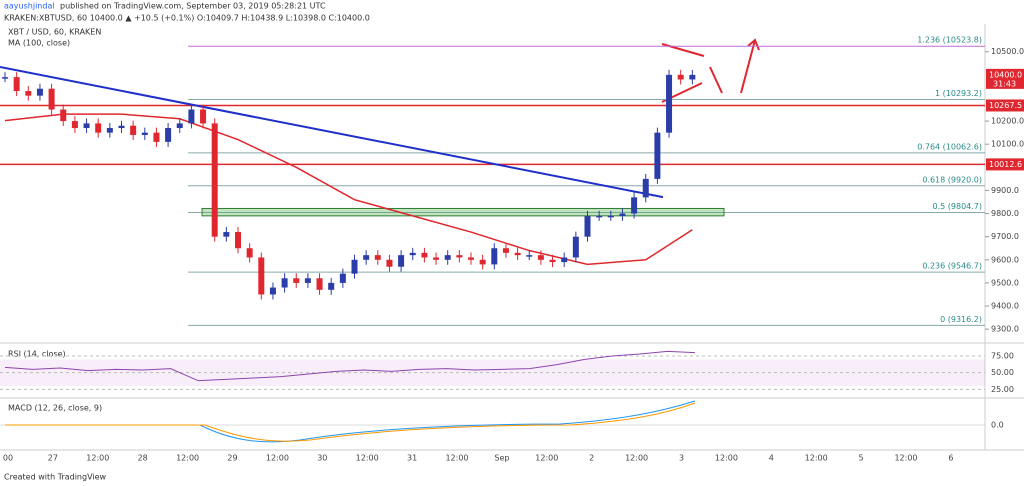 This screenshot has height=486, width=1024. What do you see at coordinates (771, 458) in the screenshot?
I see `x-tick-label: 4` at bounding box center [771, 458].